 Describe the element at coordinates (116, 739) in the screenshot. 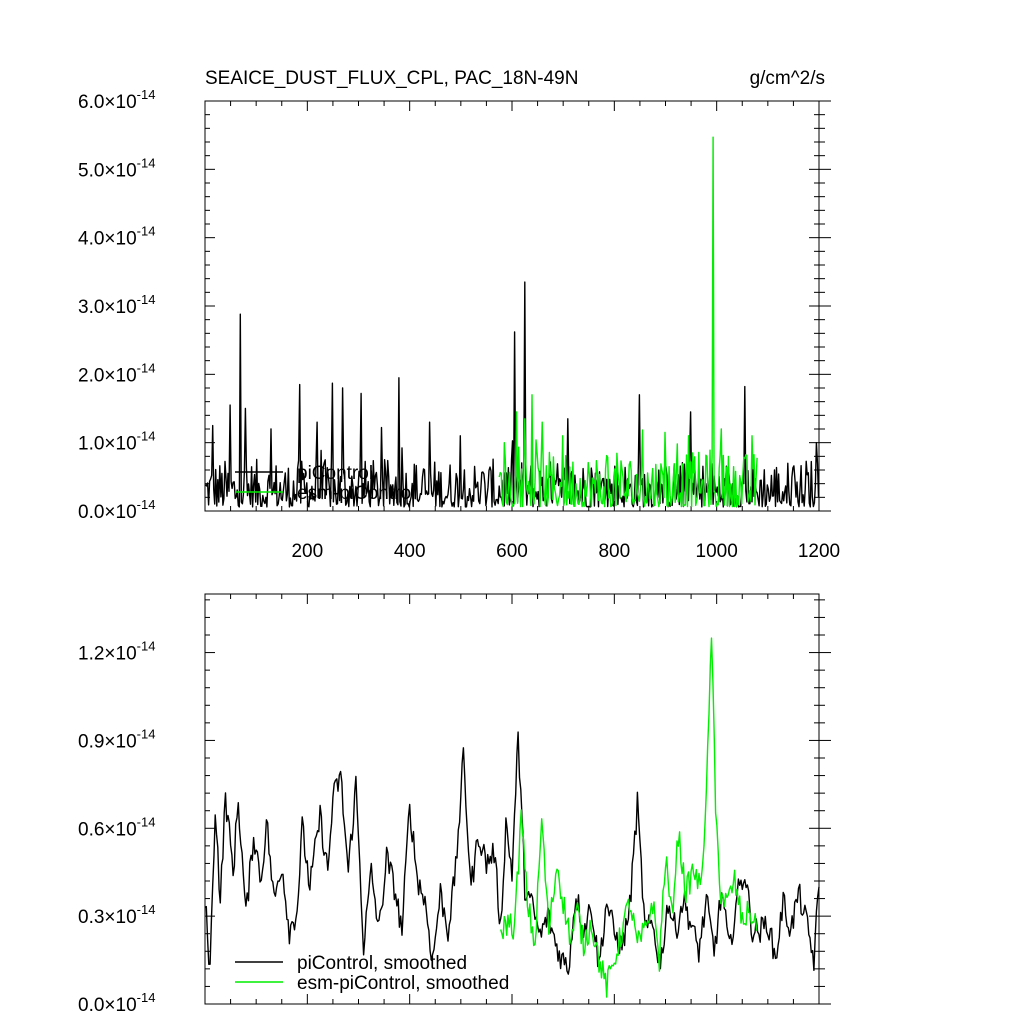

I see `y-tick-label: 0.9×10⁻¹⁴` at that location.